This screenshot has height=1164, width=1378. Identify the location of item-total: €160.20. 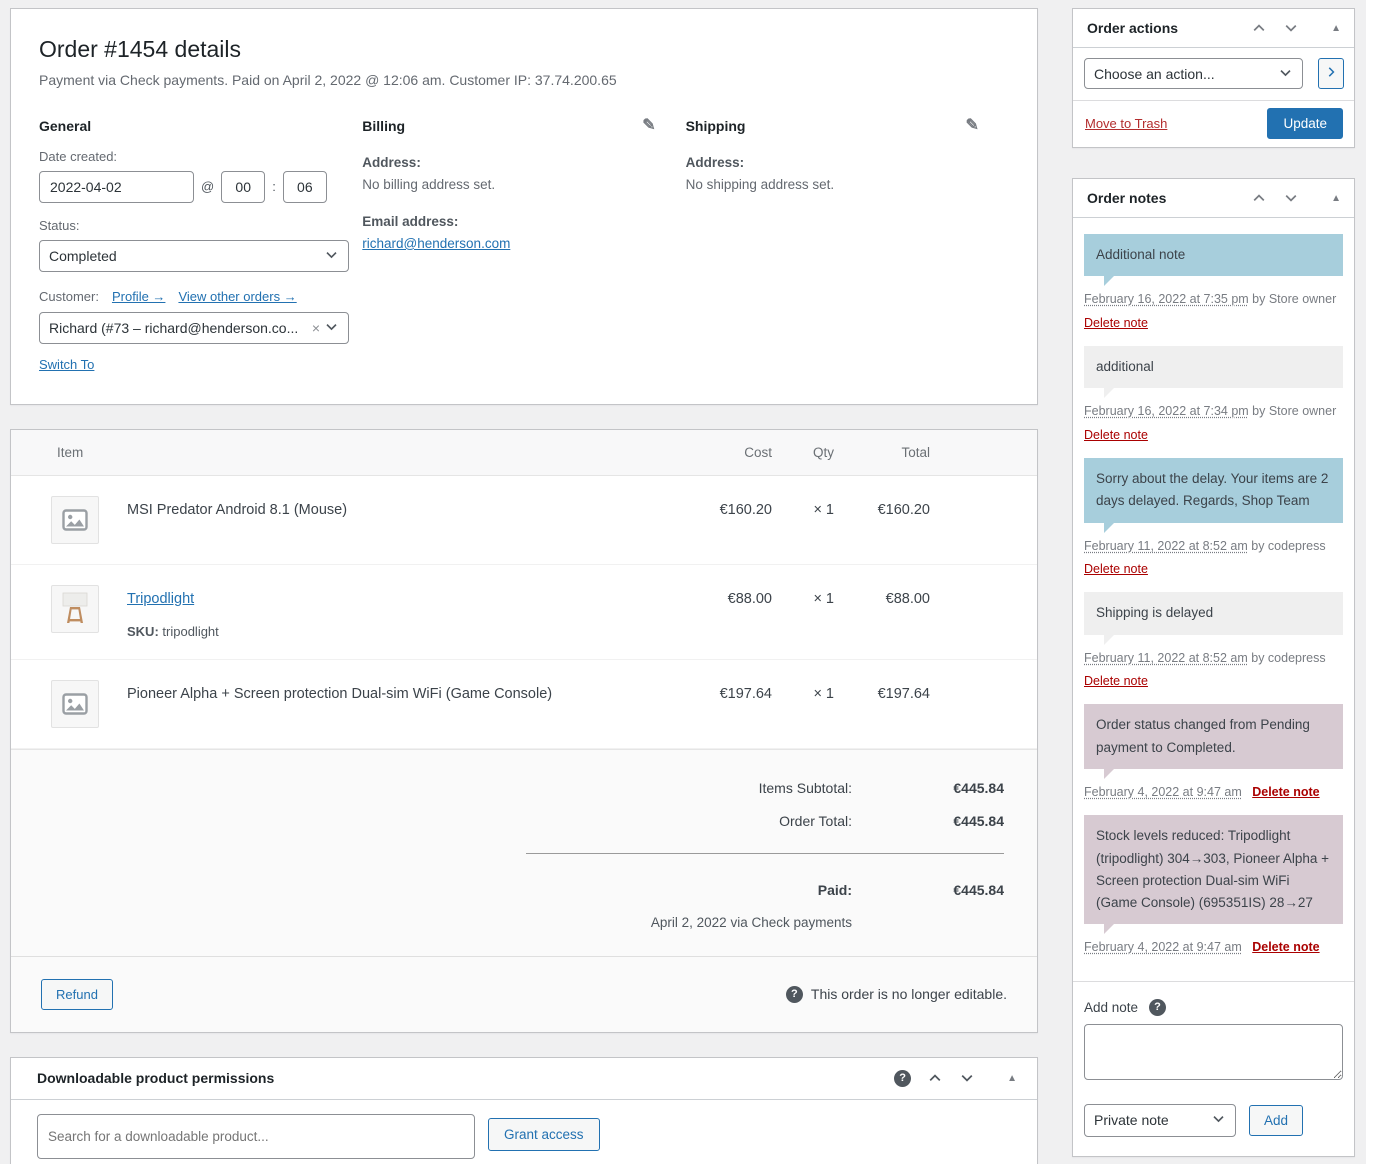
(903, 509).